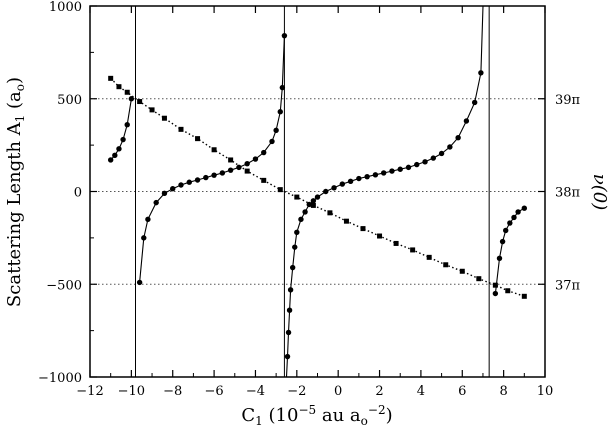 The image size is (611, 433). What do you see at coordinates (69, 100) in the screenshot?
I see `y-tick-label: 500` at bounding box center [69, 100].